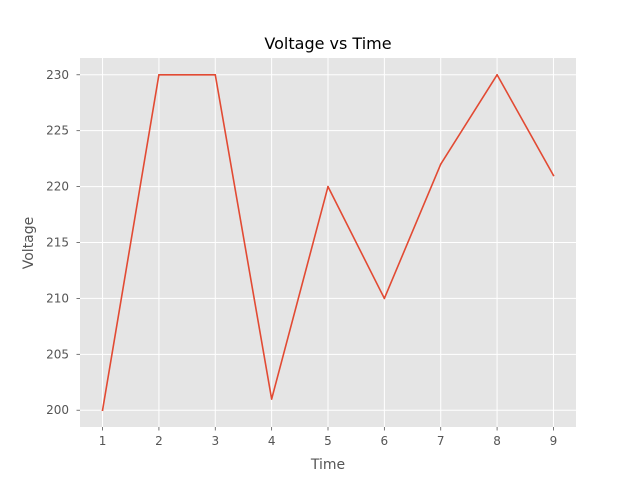  I want to click on y-tick-label: 230, so click(57, 75).